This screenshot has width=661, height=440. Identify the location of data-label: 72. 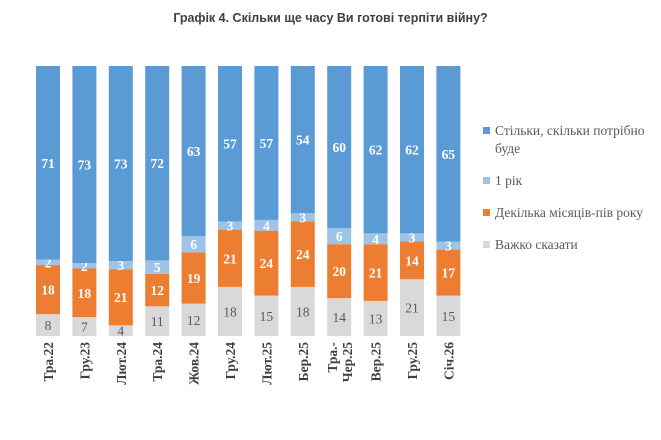
(157, 163).